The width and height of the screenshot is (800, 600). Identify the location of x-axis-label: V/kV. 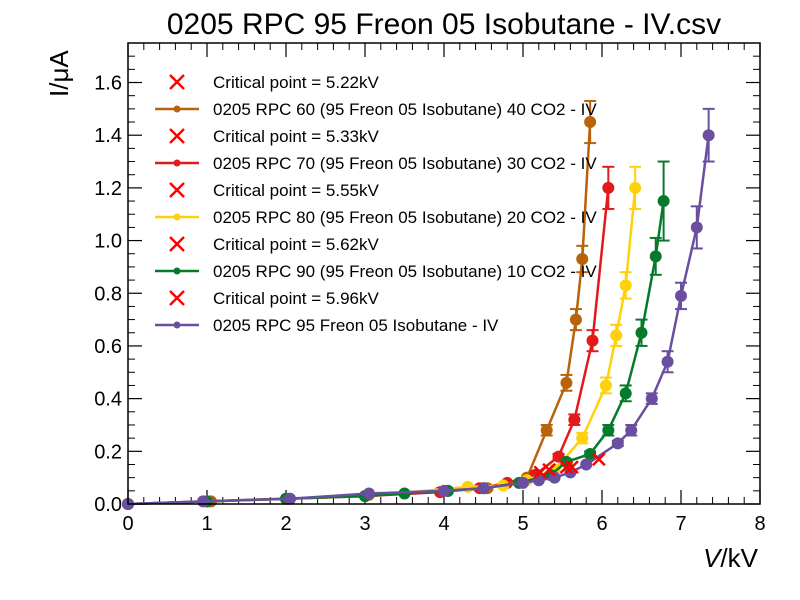
(731, 558).